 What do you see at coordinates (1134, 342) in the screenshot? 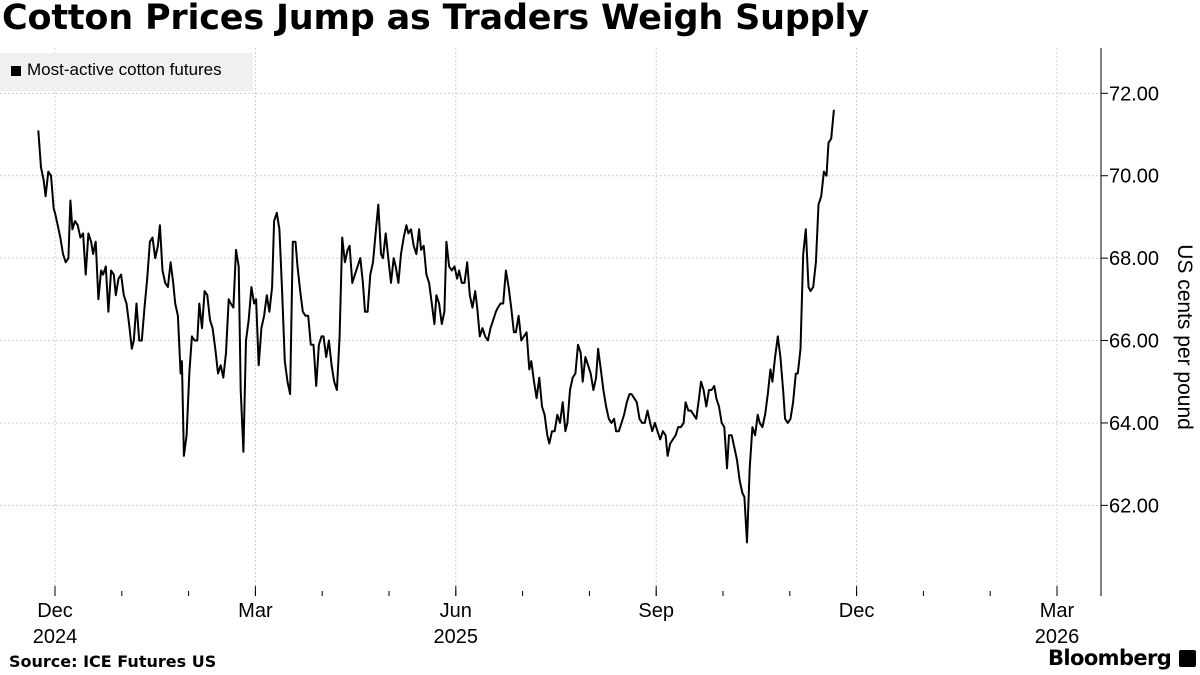
I see `y-tick-label: 66.00` at bounding box center [1134, 342].